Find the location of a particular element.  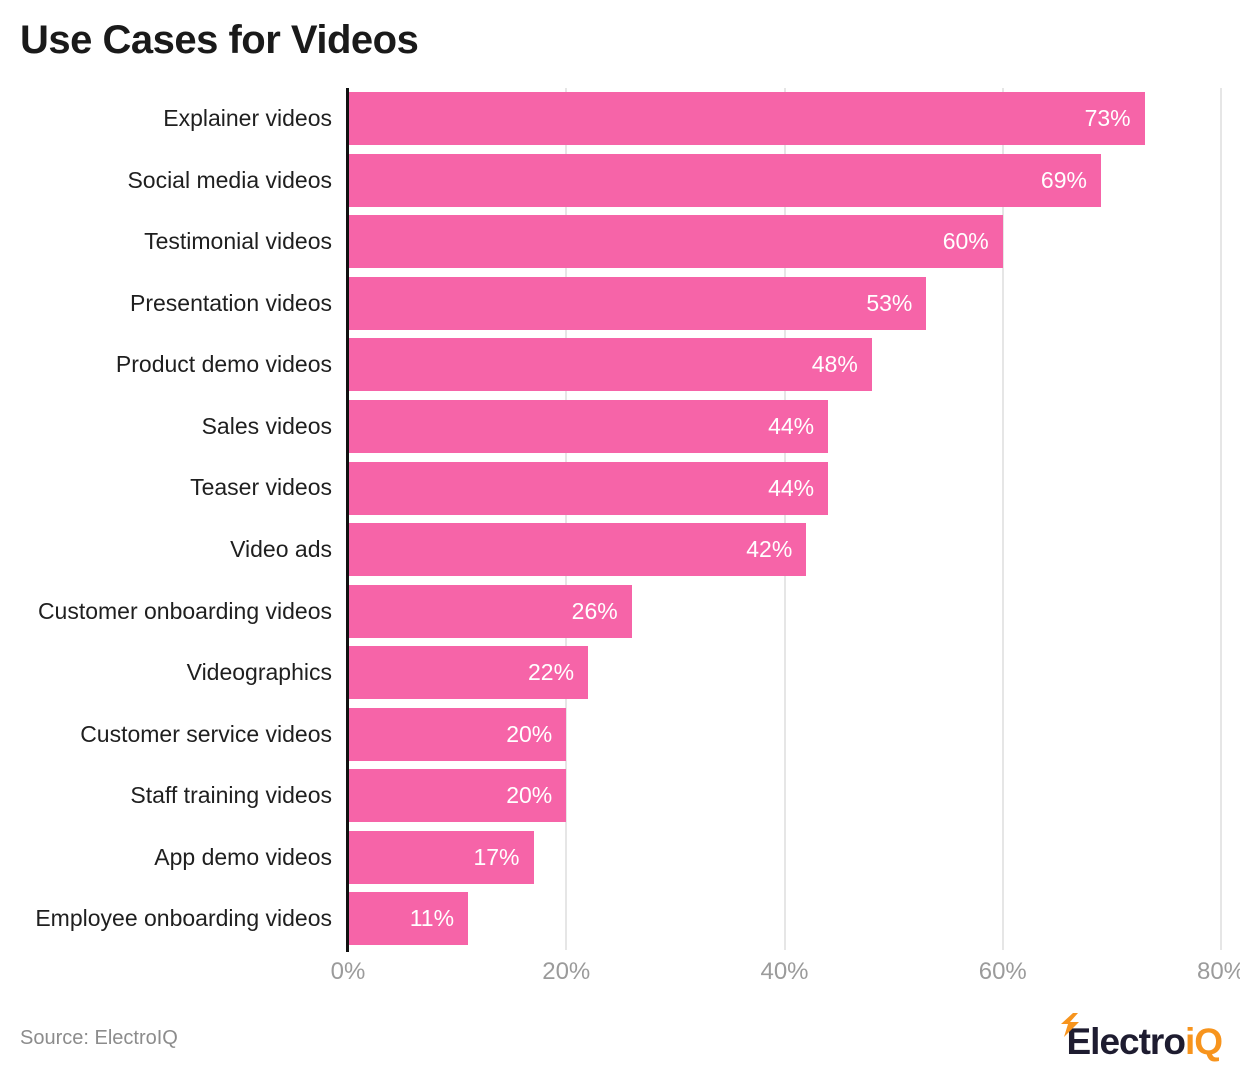

value-label: 17% is located at coordinates (496, 856).